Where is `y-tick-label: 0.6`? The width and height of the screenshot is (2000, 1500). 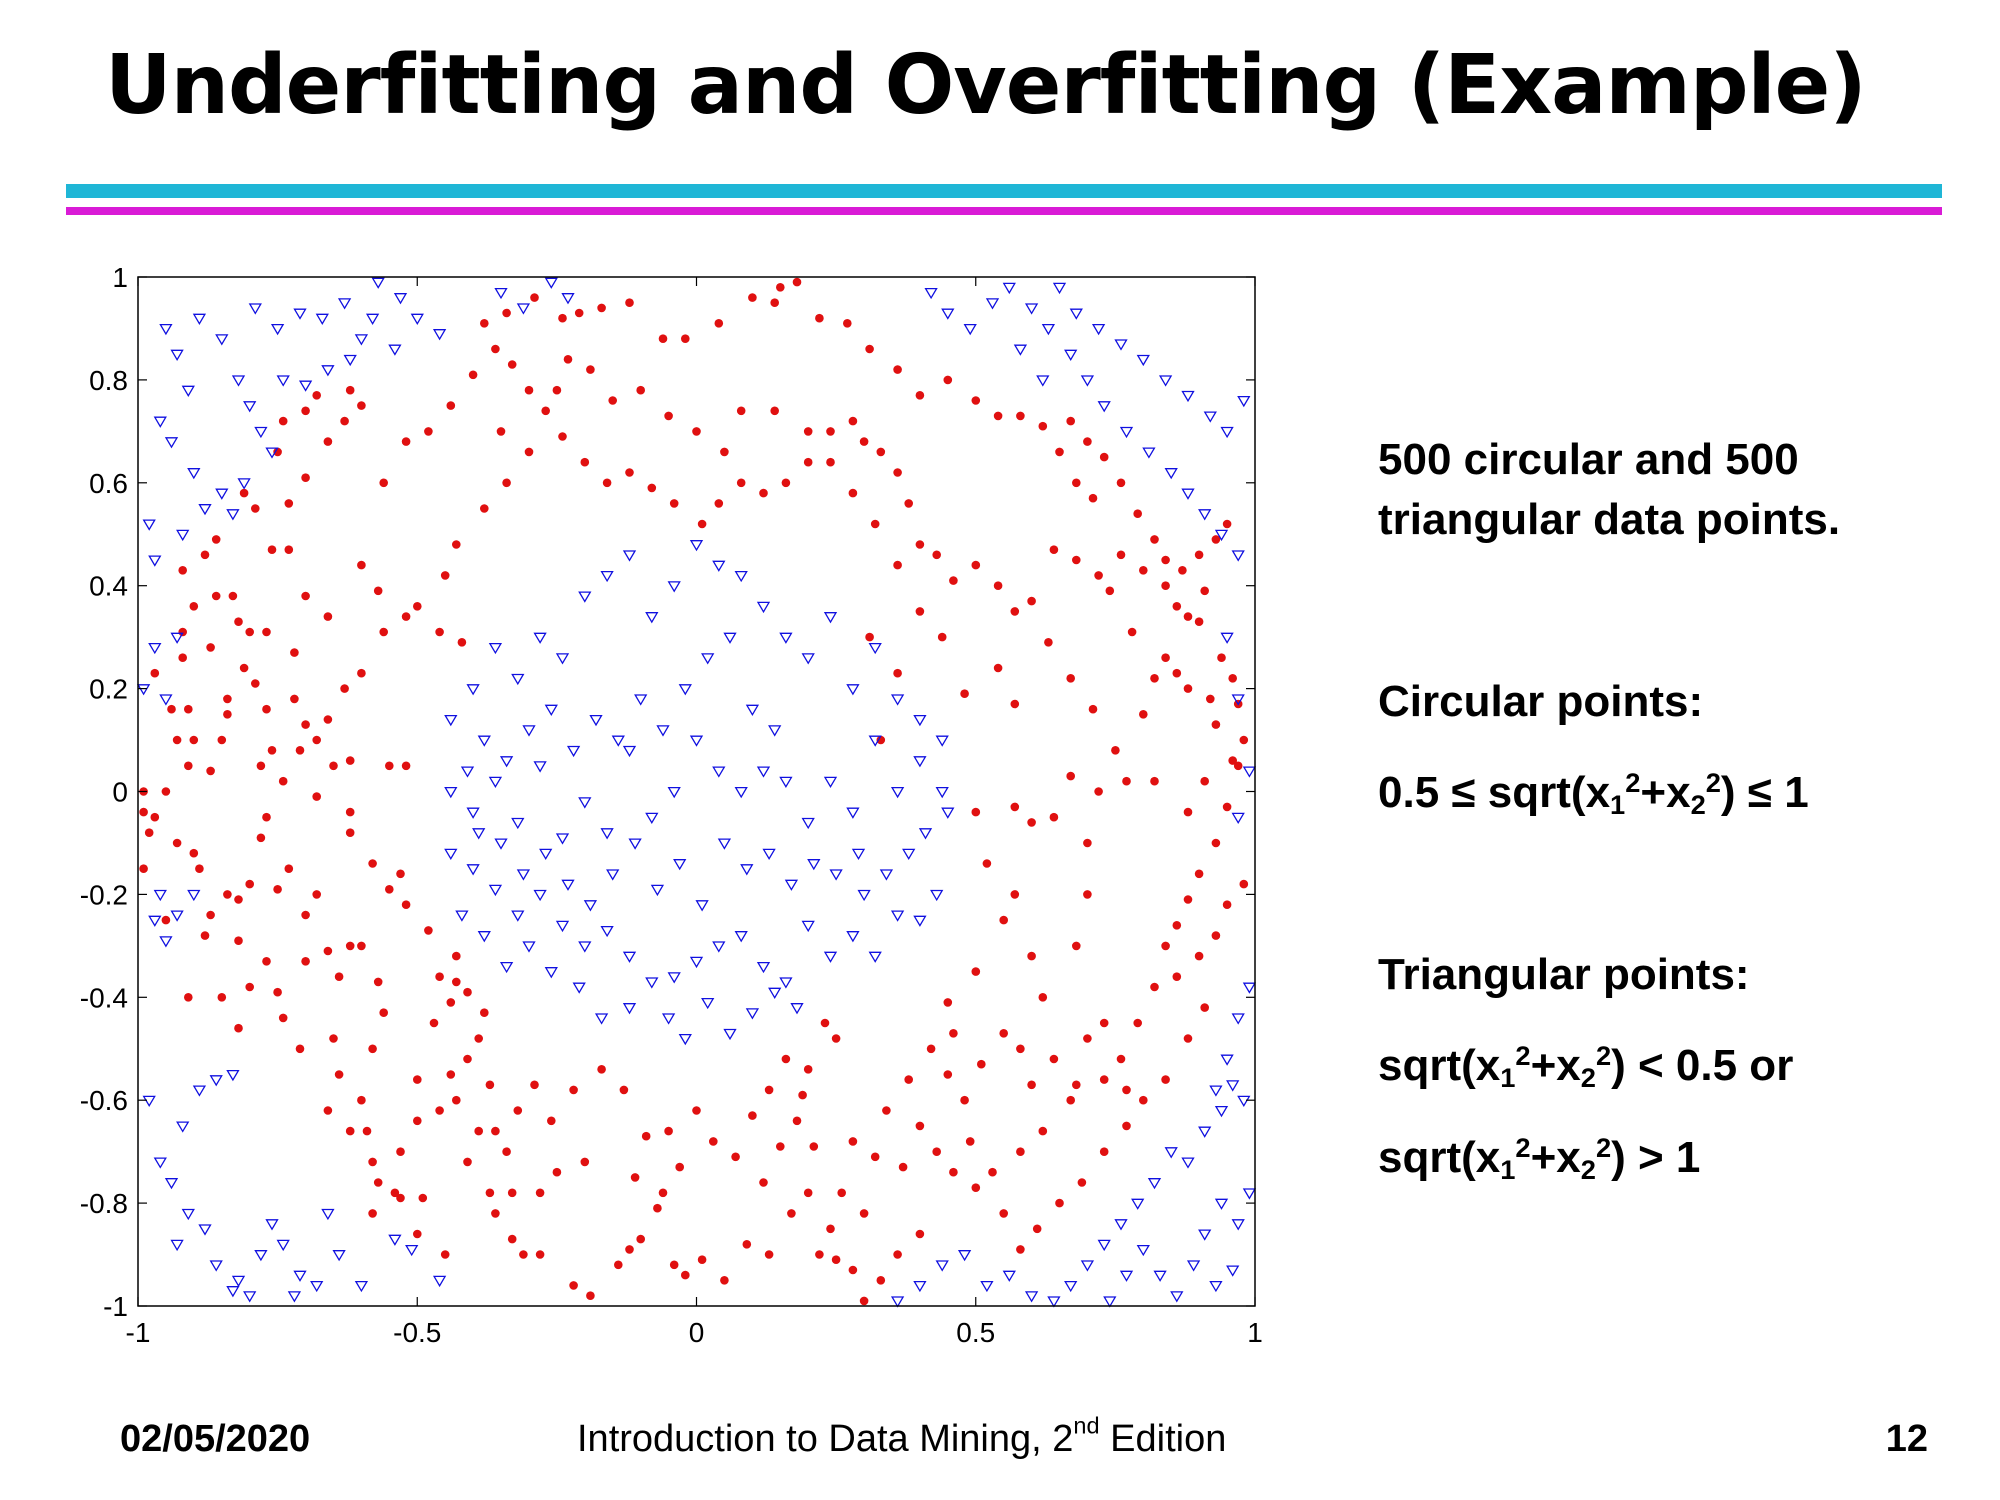 y-tick-label: 0.6 is located at coordinates (108, 483).